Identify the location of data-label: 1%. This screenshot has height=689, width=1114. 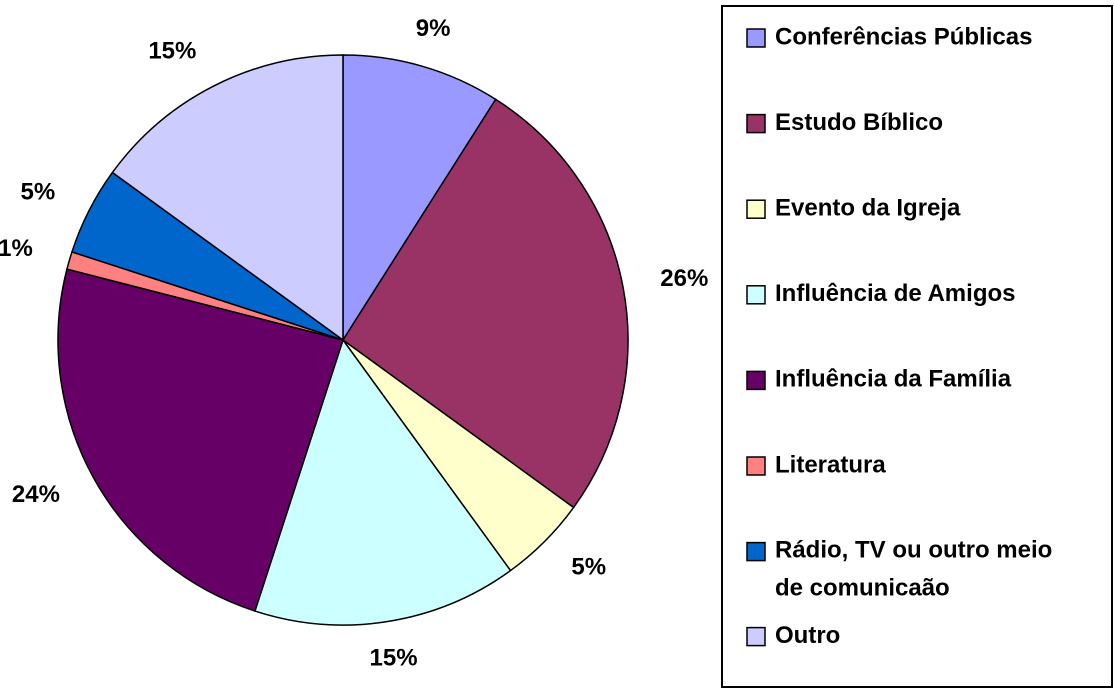
(16, 248).